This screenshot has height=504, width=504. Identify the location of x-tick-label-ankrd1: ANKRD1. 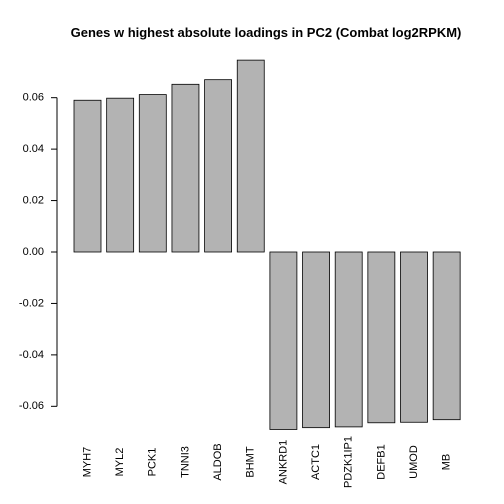
(283, 462).